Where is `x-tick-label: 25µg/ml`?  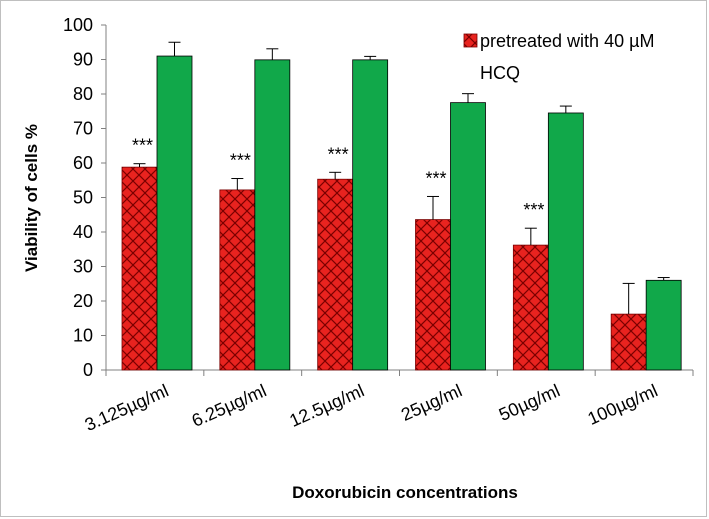 x-tick-label: 25µg/ml is located at coordinates (431, 402).